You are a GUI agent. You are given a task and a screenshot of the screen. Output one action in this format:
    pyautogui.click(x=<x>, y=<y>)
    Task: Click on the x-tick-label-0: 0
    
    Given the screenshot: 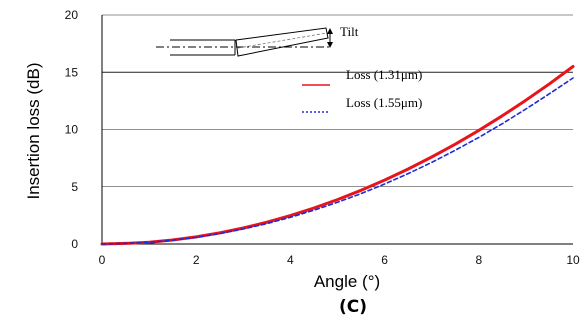 What is the action you would take?
    pyautogui.click(x=102, y=260)
    